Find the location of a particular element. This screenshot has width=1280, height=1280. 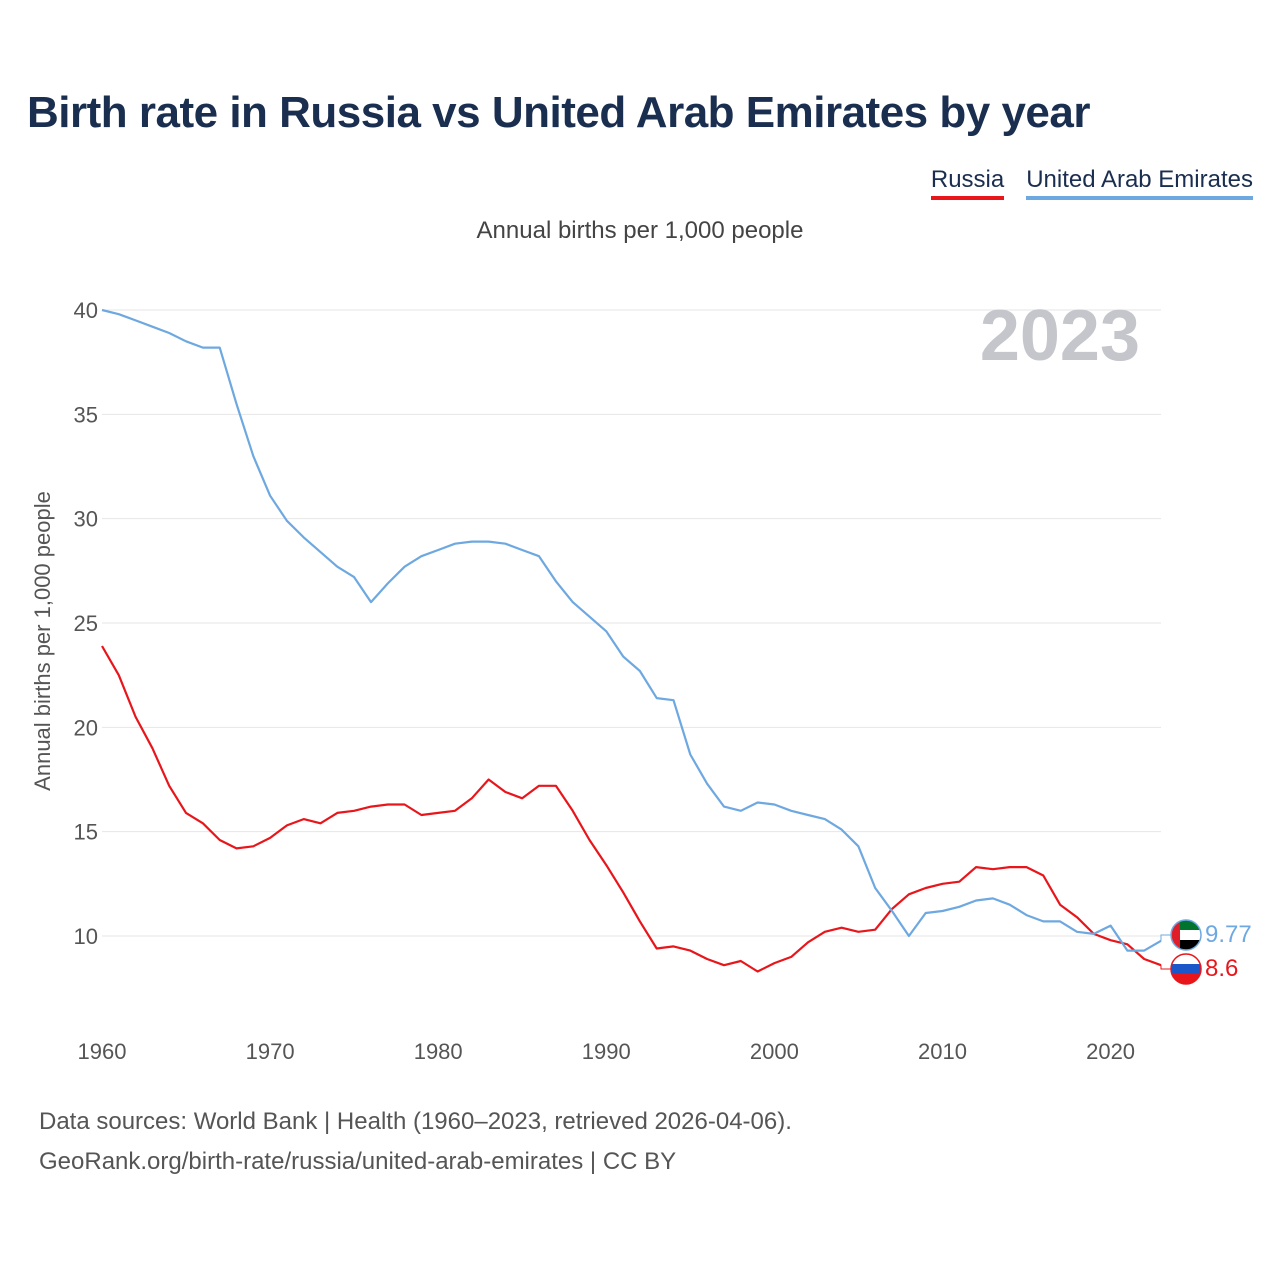

y-tick-label: 40 is located at coordinates (86, 310).